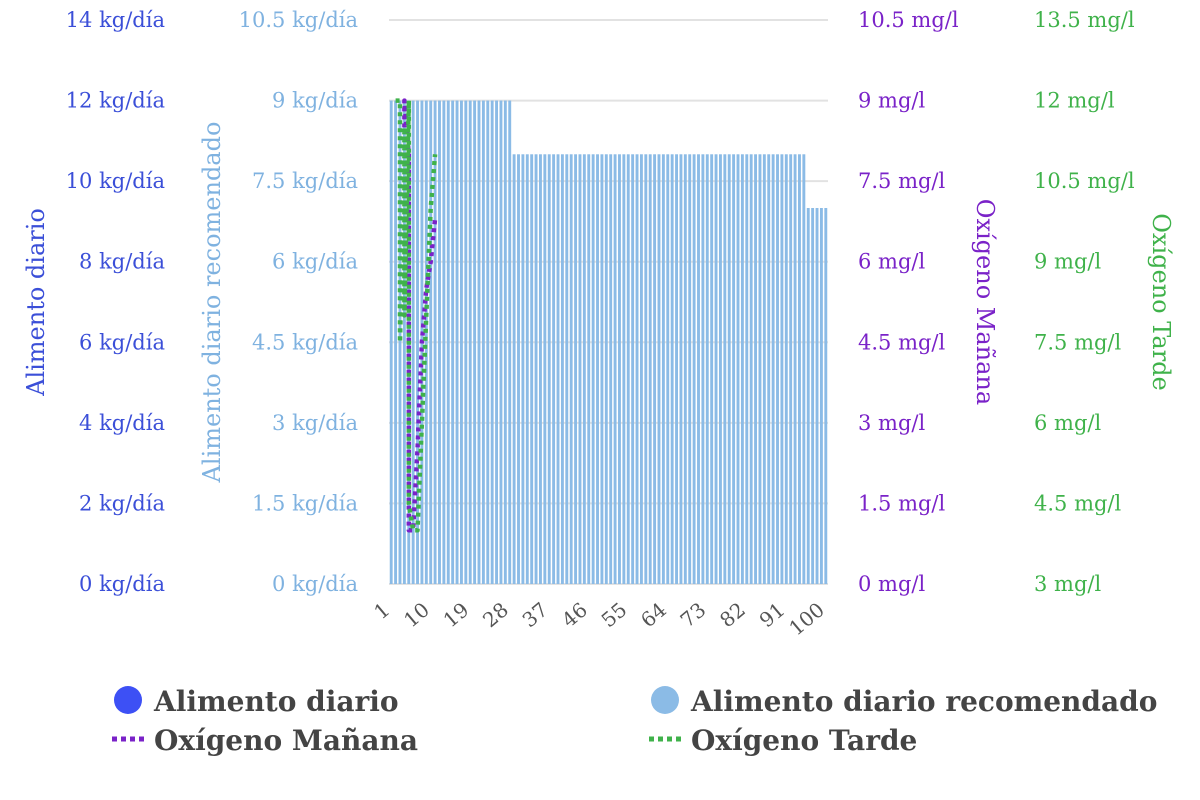 This screenshot has height=800, width=1200. I want to click on x-tick-label: 73, so click(693, 614).